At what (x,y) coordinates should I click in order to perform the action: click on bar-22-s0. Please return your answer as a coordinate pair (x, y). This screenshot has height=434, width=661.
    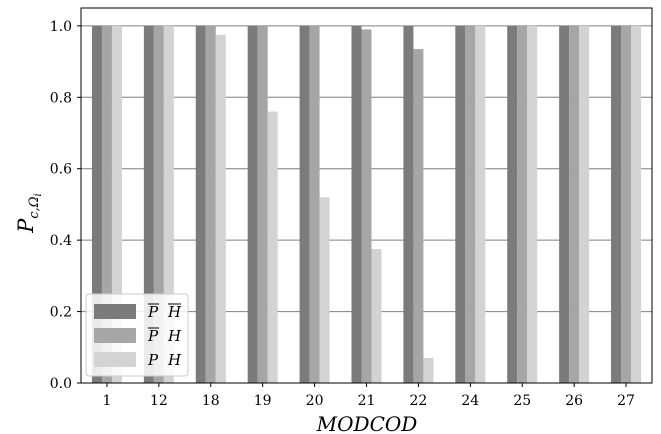
    Looking at the image, I should click on (408, 204).